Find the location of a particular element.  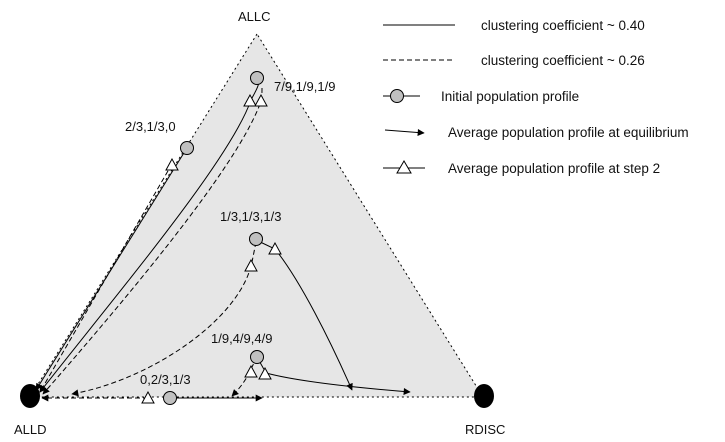

point-label-p3: 1/3,1/3,1/3 is located at coordinates (250, 216).